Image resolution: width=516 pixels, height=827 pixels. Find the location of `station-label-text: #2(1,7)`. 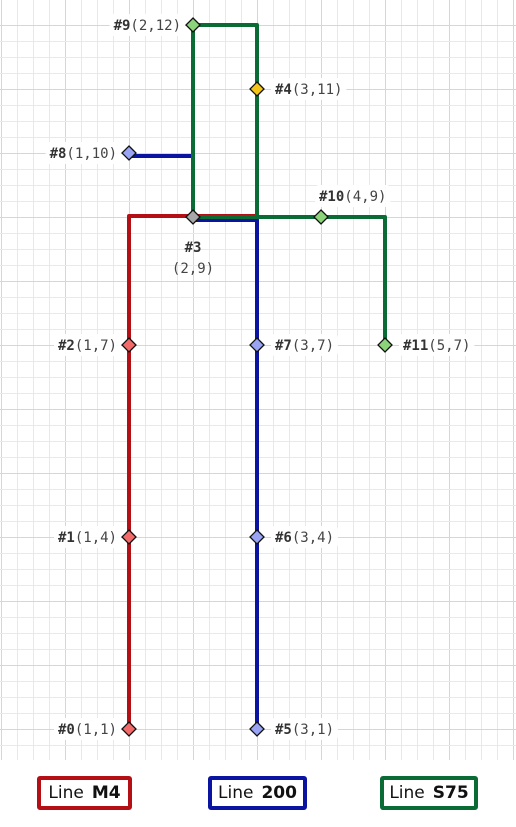

station-label-text: #2(1,7) is located at coordinates (87, 346).